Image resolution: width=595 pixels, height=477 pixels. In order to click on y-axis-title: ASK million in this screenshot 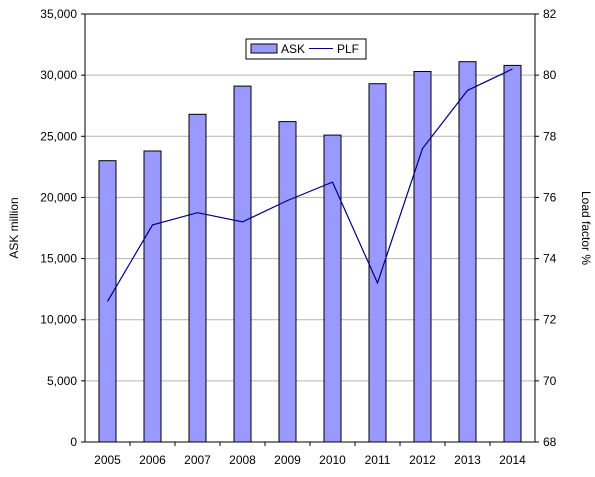, I will do `click(14, 227)`.